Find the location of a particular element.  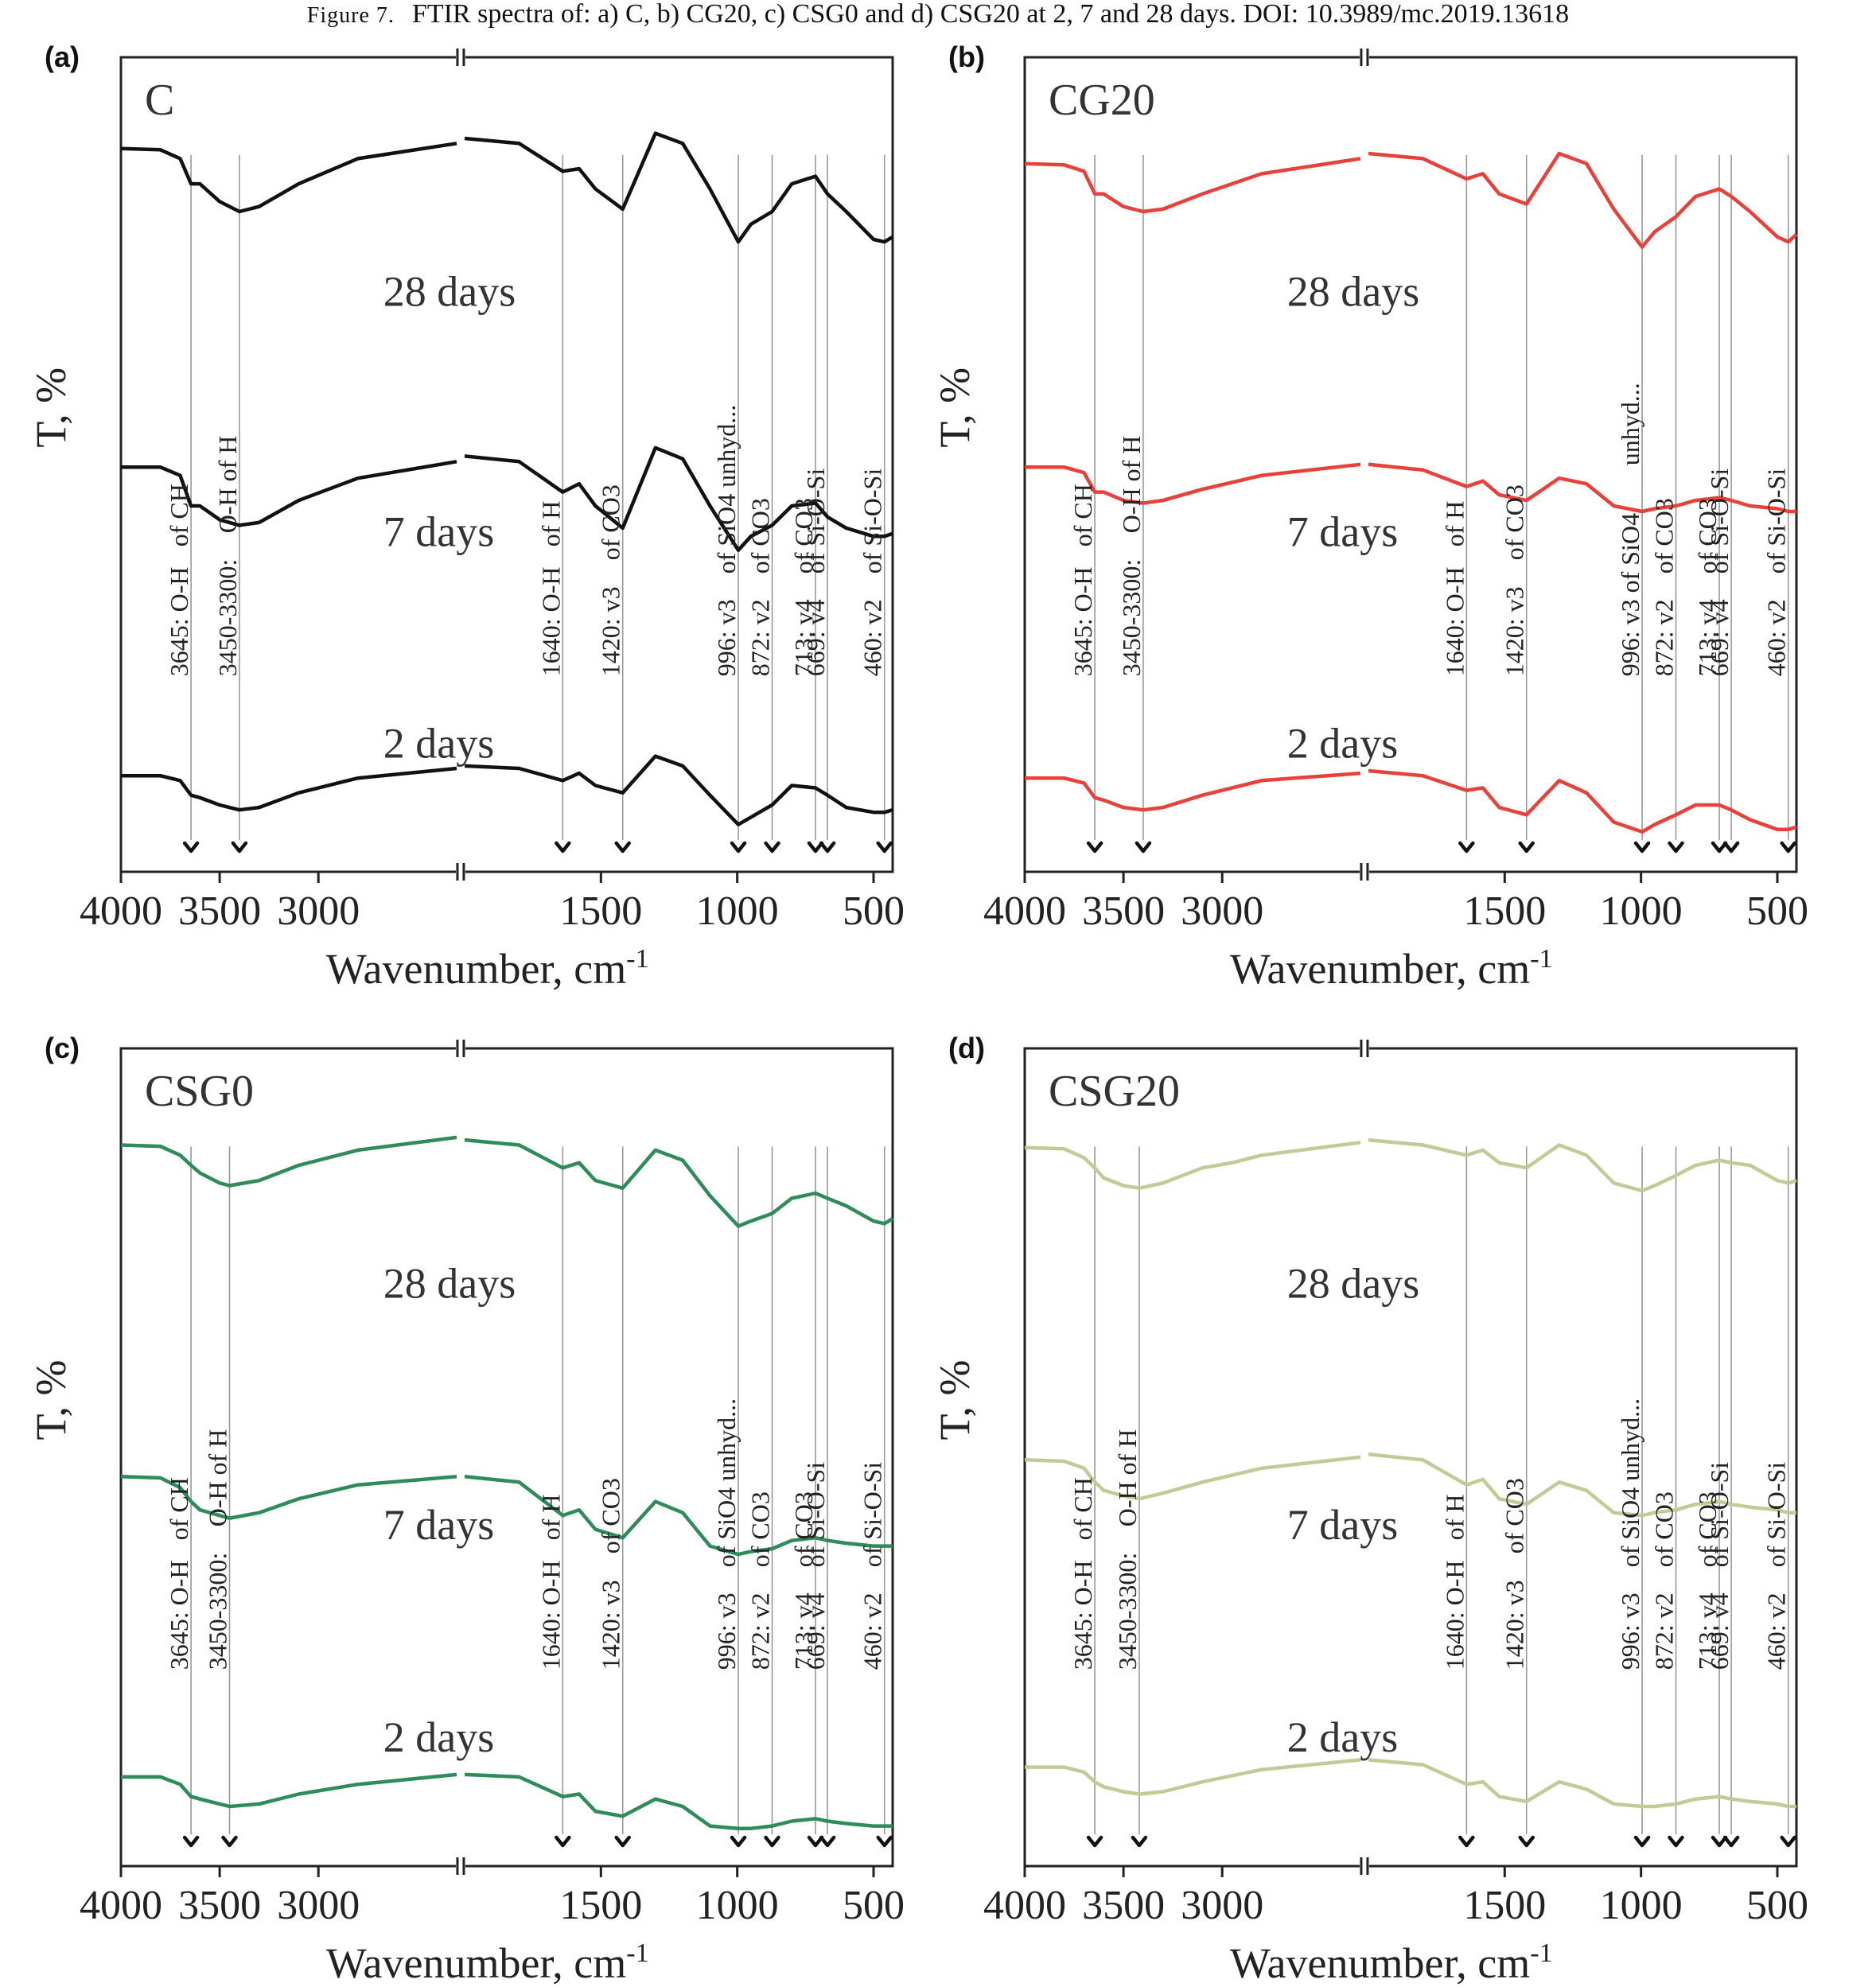

spectrum-line-7-days is located at coordinates (1410, 488).